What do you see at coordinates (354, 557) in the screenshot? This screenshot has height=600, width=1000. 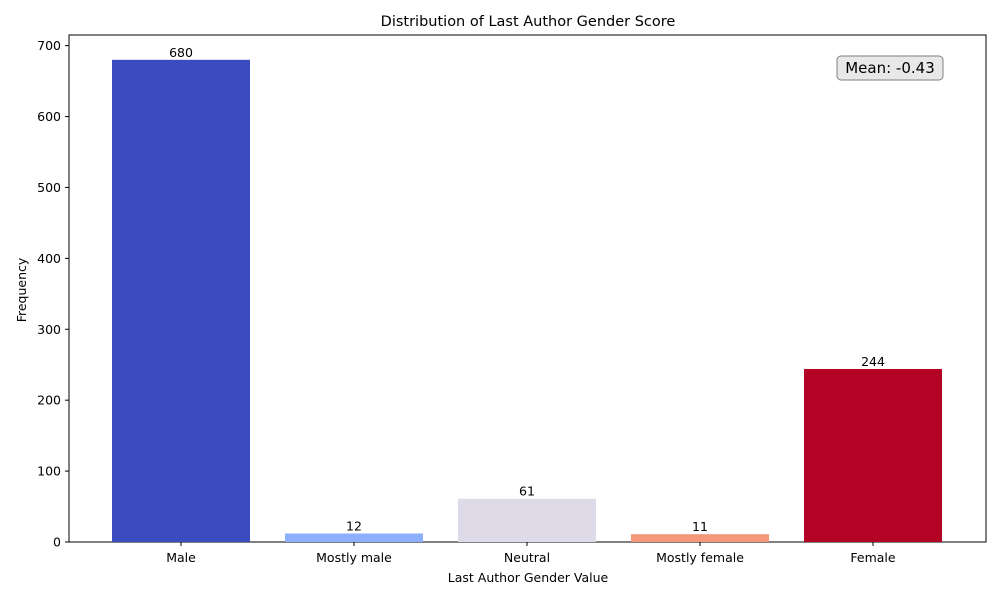 I see `x-tick-label: Mostly male` at bounding box center [354, 557].